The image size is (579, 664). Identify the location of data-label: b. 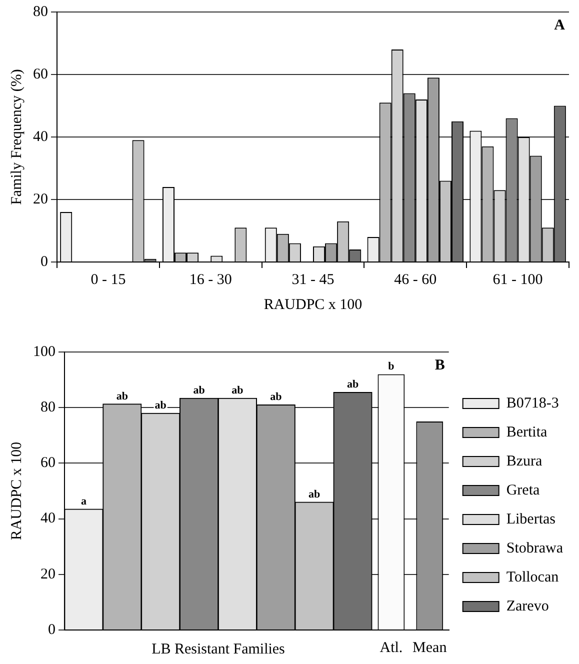
(391, 366).